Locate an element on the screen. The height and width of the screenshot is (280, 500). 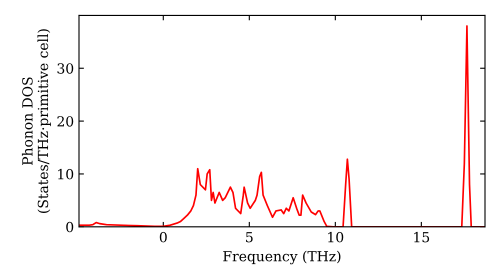
x-tick-label: 10 is located at coordinates (336, 237).